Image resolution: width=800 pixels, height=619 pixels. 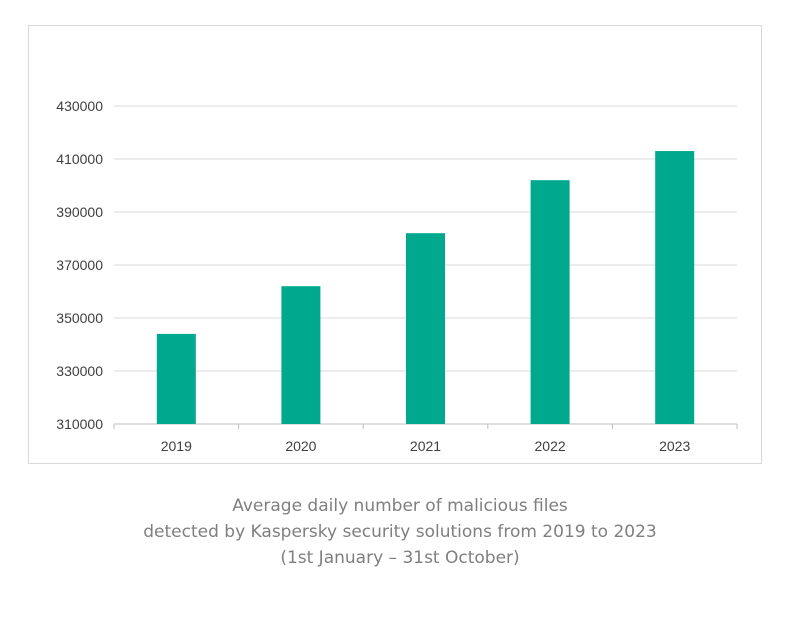 What do you see at coordinates (79, 159) in the screenshot?
I see `y-tick-label: 410000` at bounding box center [79, 159].